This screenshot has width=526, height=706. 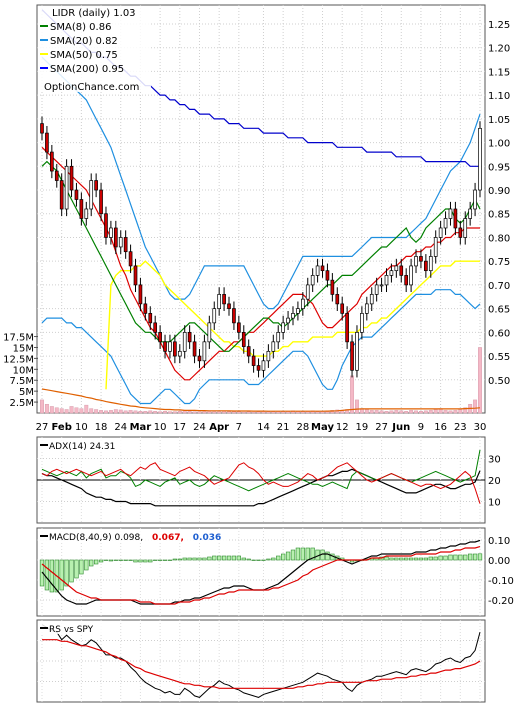 What do you see at coordinates (499, 541) in the screenshot?
I see `macd-y-tick: 0.10` at bounding box center [499, 541].